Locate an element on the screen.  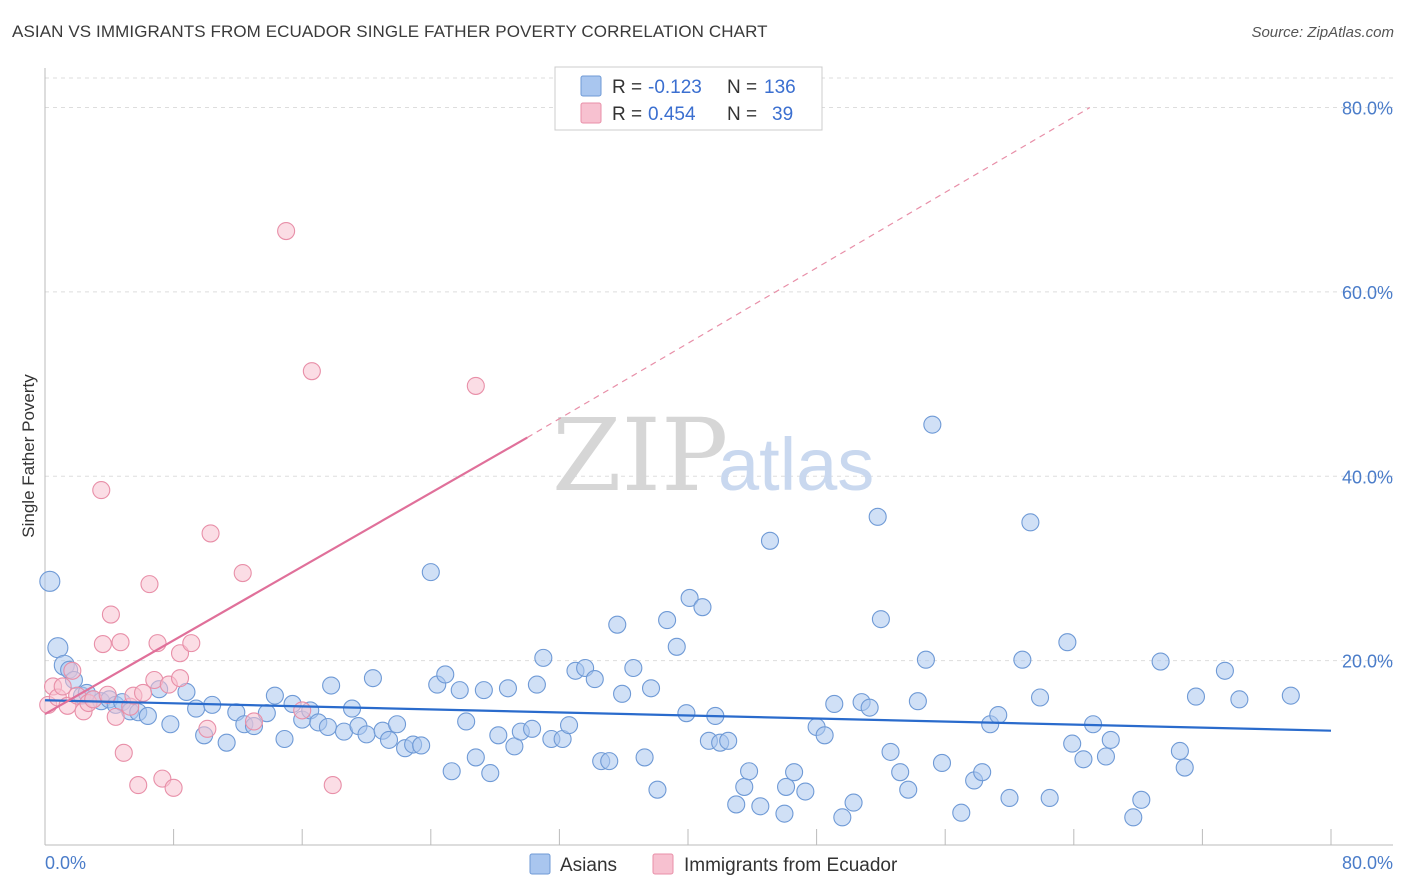
legend-n-value-ecuador: 39 is located at coordinates (782, 114).